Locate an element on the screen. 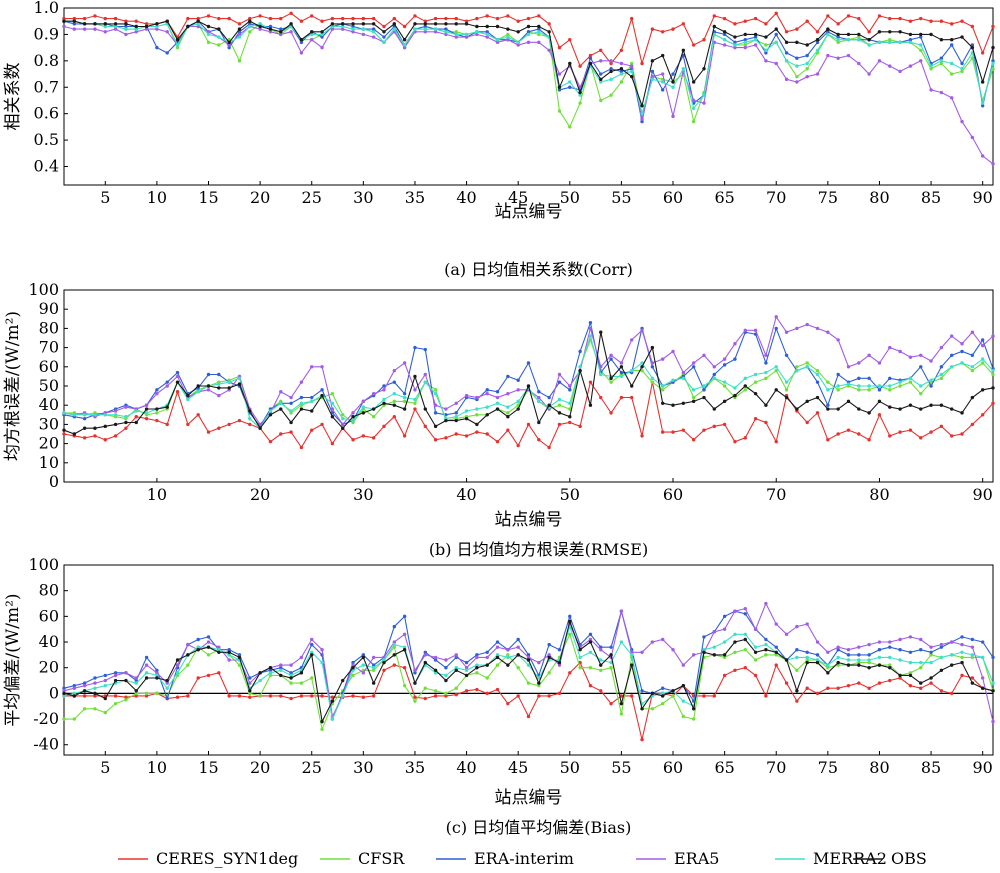 This screenshot has width=1000, height=873. legend-item: CFSR is located at coordinates (362, 858).